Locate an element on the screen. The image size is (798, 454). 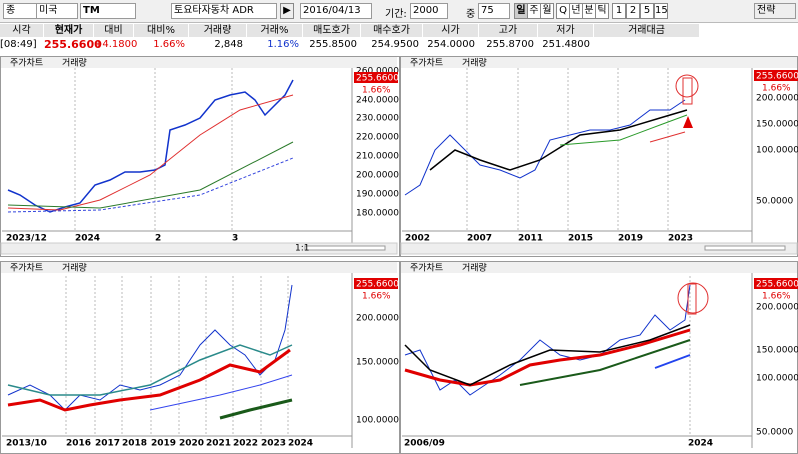
period-button: 틱 is located at coordinates (602, 11).